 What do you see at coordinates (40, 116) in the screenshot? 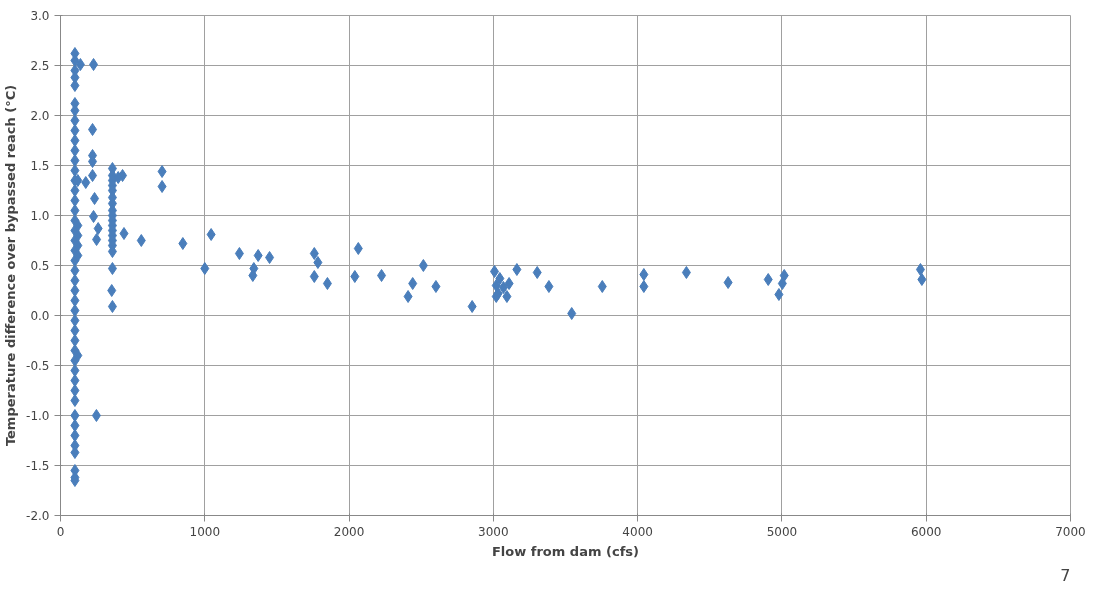
I see `y-tick-label: 2.0` at bounding box center [40, 116].